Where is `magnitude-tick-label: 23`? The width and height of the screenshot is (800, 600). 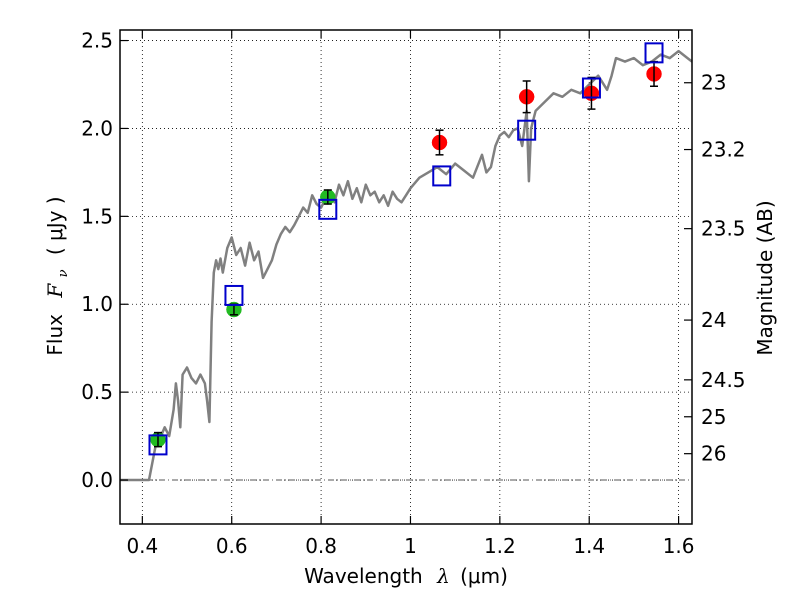
magnitude-tick-label: 23 is located at coordinates (713, 83).